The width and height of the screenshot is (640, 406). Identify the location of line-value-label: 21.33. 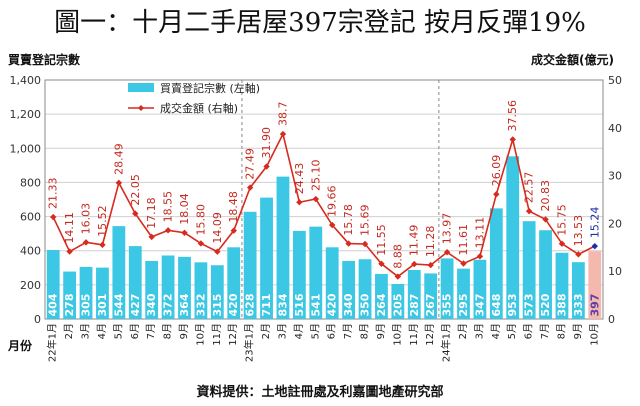
(53, 194).